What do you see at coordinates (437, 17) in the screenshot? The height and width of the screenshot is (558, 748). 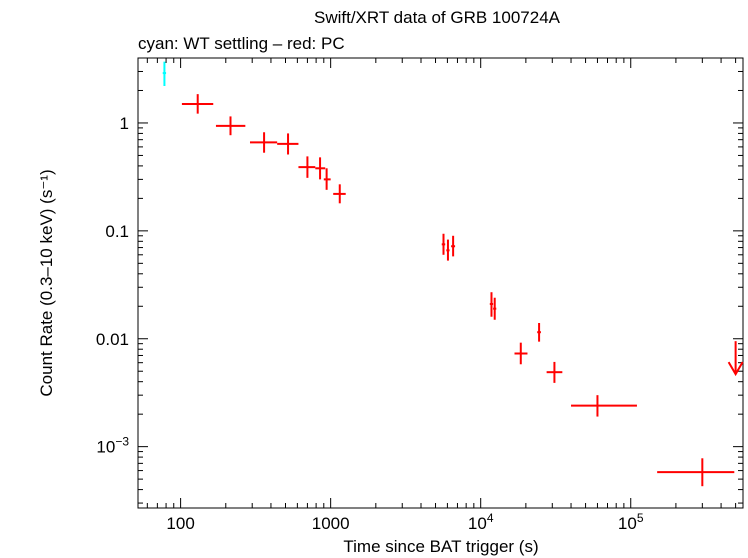 I see `chart-title: Swift/XRT data of GRB 100724A` at bounding box center [437, 17].